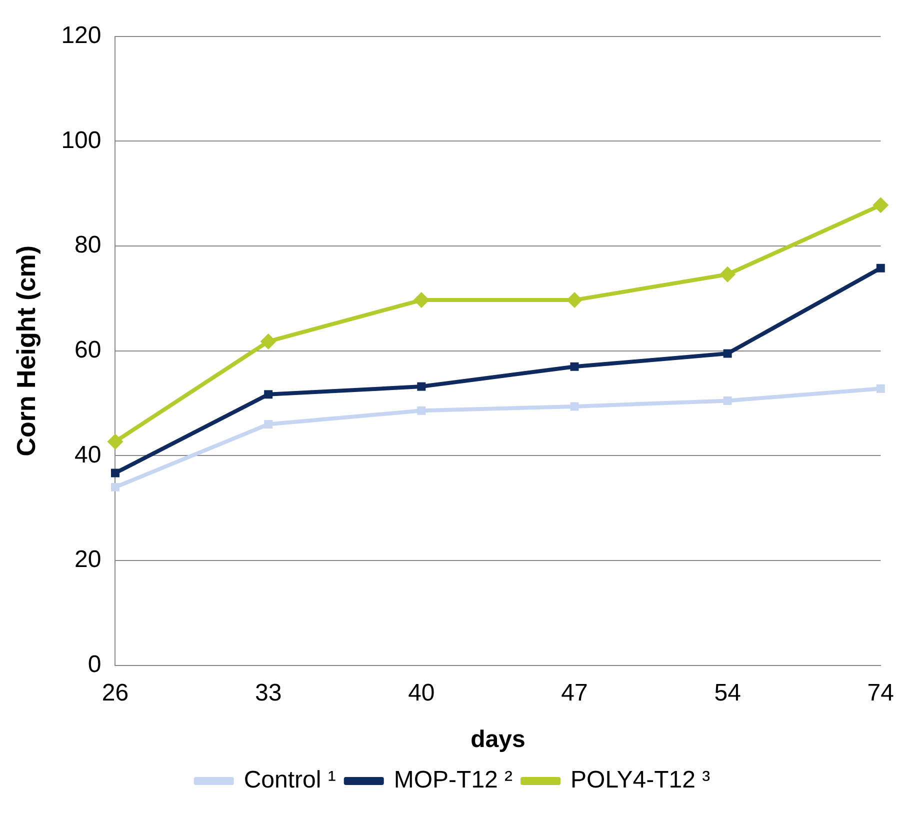 This screenshot has width=919, height=813. I want to click on y-tick-label: 40, so click(88, 454).